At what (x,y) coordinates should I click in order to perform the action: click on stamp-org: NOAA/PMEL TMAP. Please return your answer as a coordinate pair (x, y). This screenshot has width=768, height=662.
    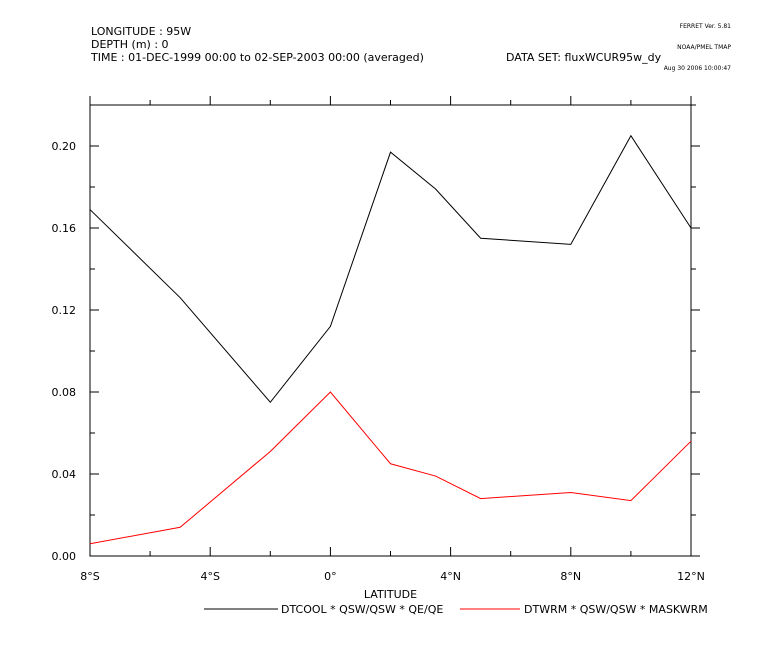
    Looking at the image, I should click on (704, 47).